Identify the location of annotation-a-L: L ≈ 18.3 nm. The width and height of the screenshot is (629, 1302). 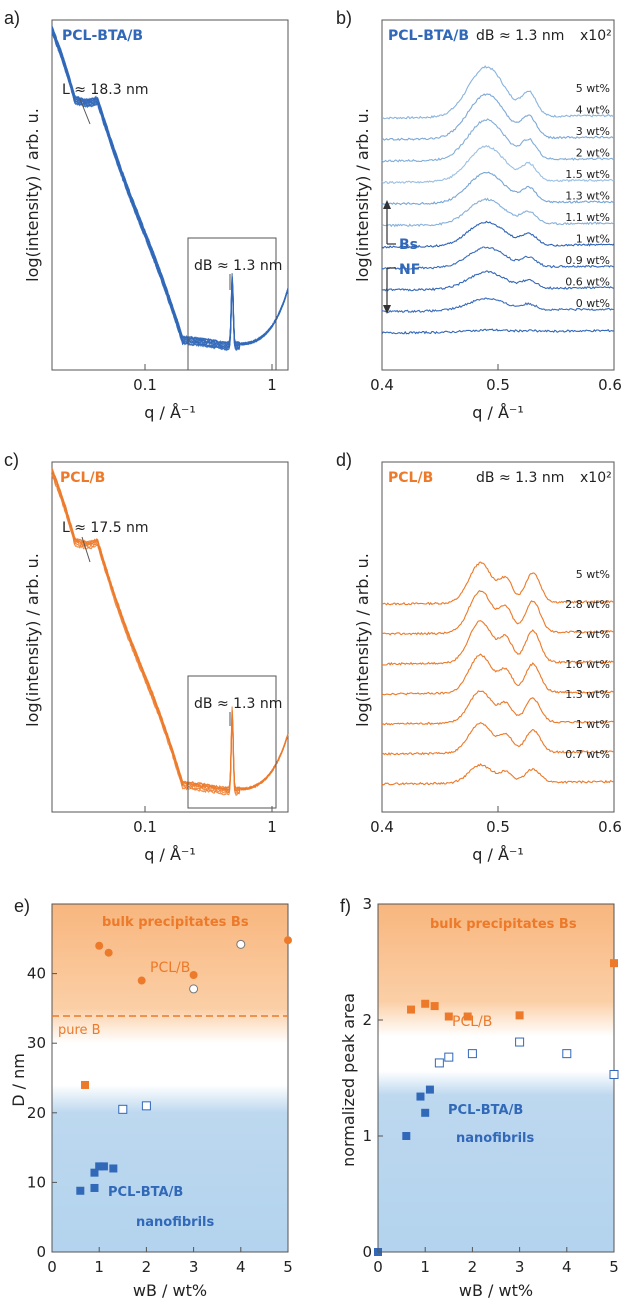
(105, 90).